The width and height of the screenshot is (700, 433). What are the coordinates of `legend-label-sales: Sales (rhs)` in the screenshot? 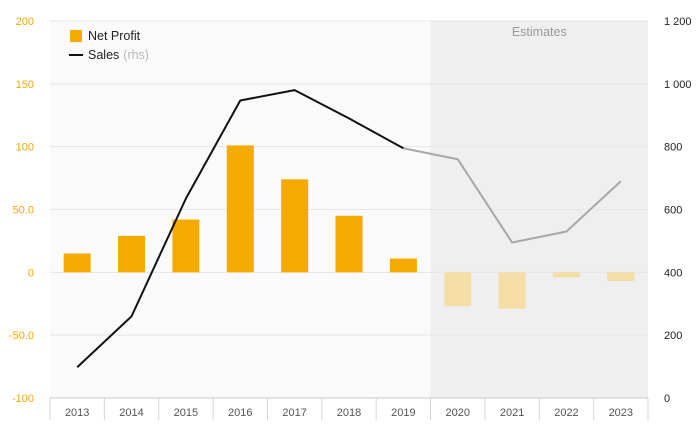 It's located at (118, 55).